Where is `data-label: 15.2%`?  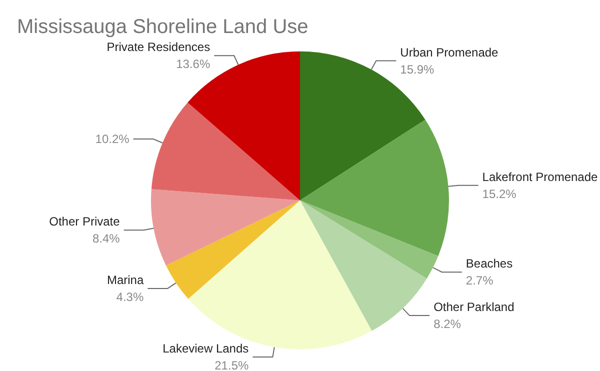 data-label: 15.2% is located at coordinates (499, 193).